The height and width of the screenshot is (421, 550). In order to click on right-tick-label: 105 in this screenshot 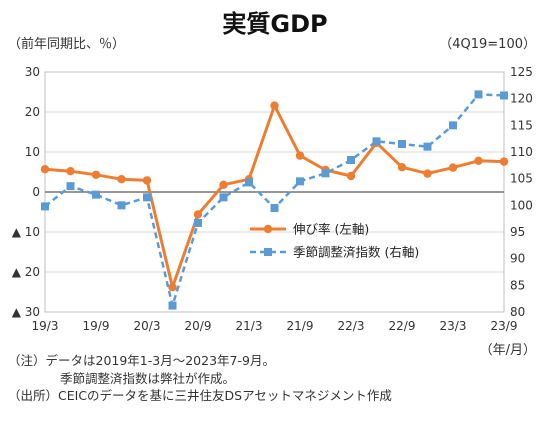, I will do `click(521, 179)`.